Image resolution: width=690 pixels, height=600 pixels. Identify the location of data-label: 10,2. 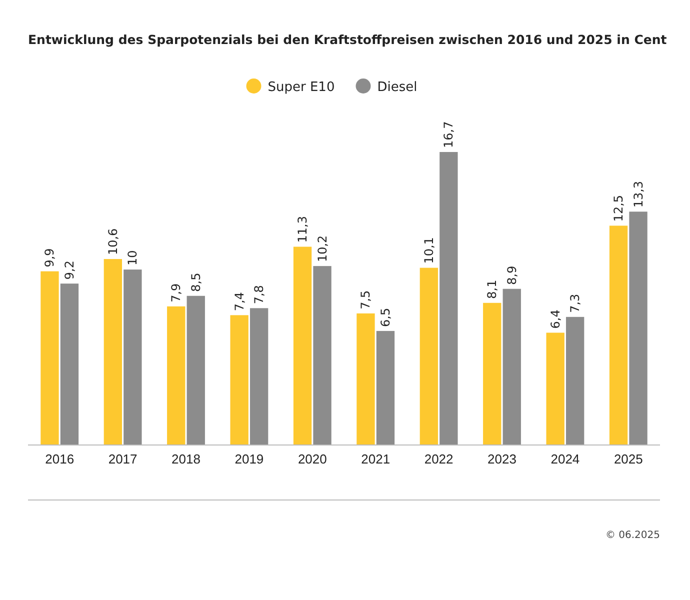
(322, 248).